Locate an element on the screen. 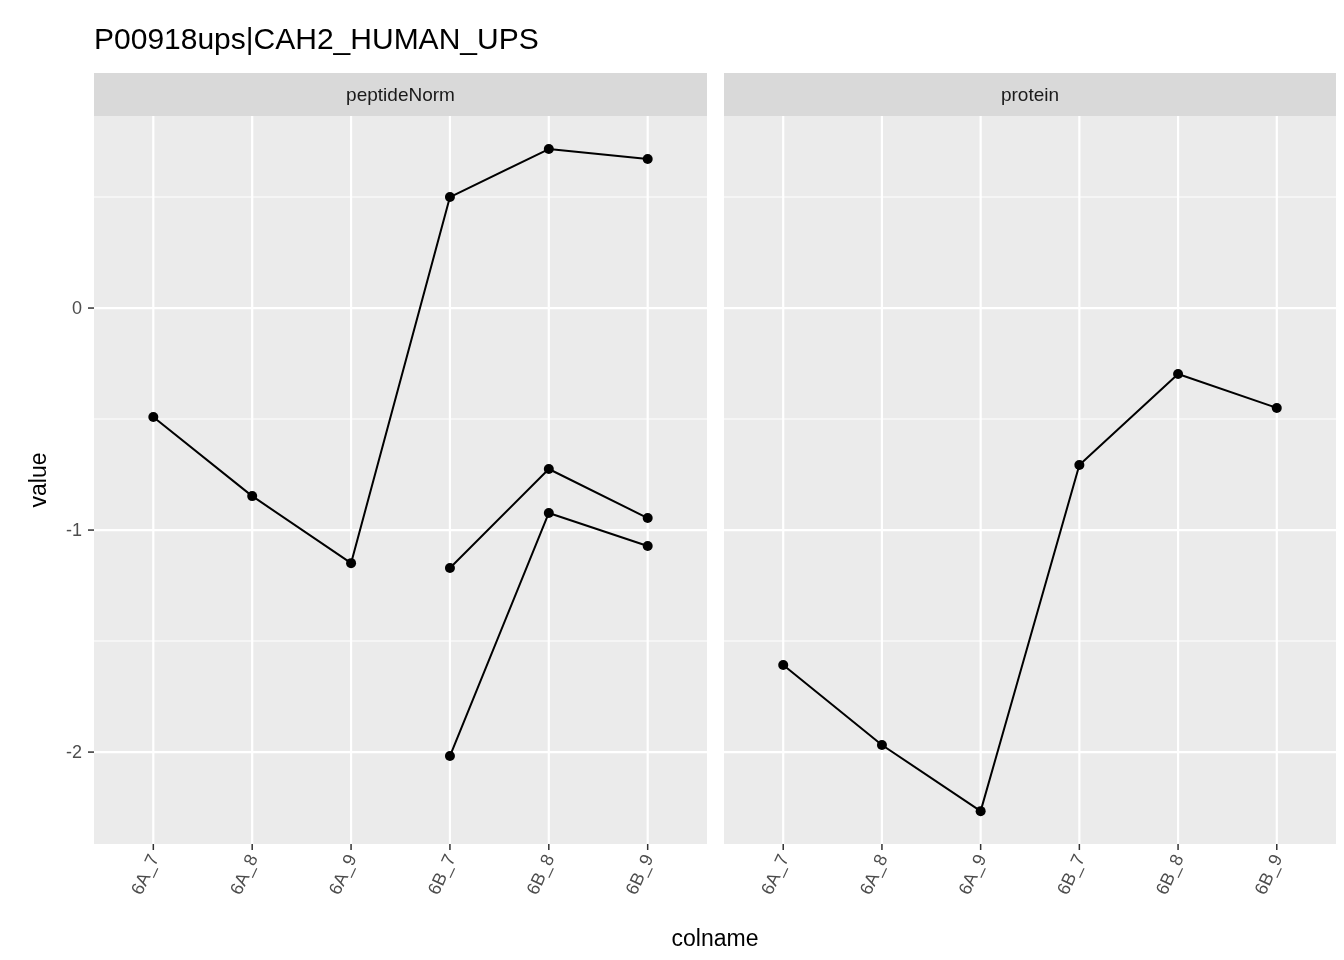  y-axis-title: value is located at coordinates (38, 480).